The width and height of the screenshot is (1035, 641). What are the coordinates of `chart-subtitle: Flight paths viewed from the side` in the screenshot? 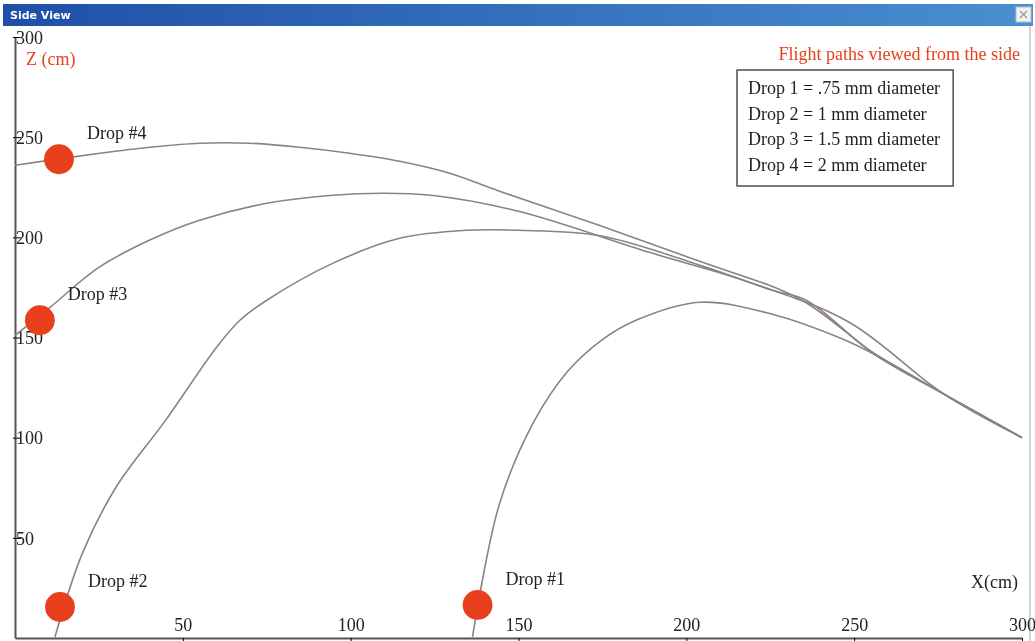 It's located at (899, 54).